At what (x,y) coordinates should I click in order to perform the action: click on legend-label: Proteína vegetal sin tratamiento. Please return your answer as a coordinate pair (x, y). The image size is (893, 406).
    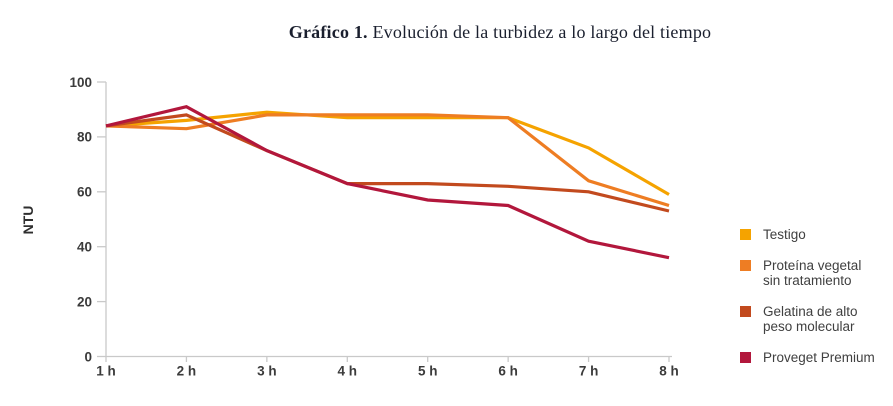
    Looking at the image, I should click on (812, 273).